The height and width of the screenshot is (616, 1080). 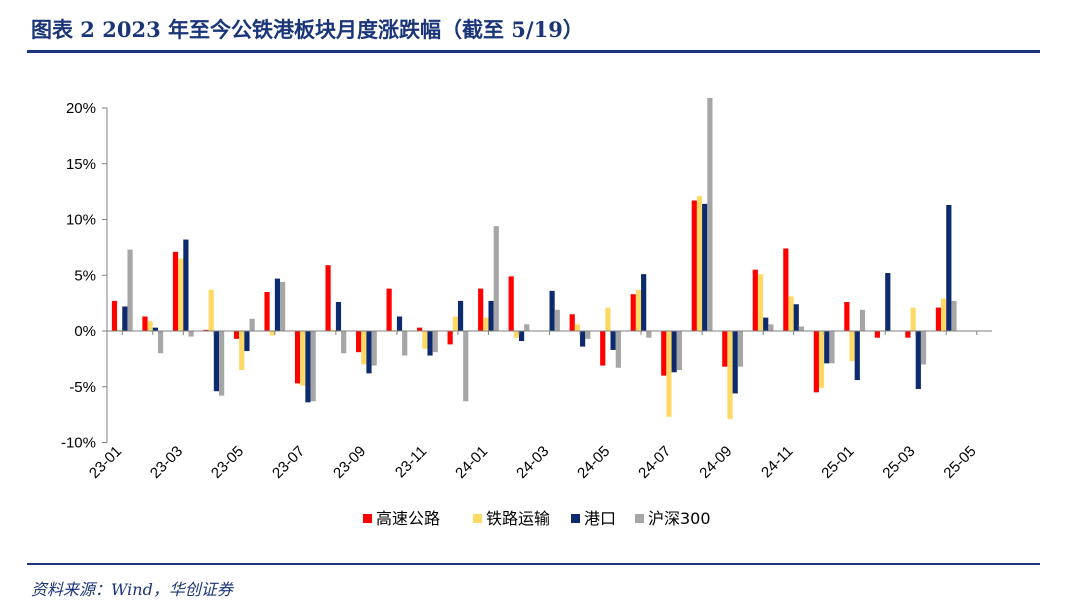 What do you see at coordinates (450, 338) in the screenshot?
I see `bar-23-12-高速公路` at bounding box center [450, 338].